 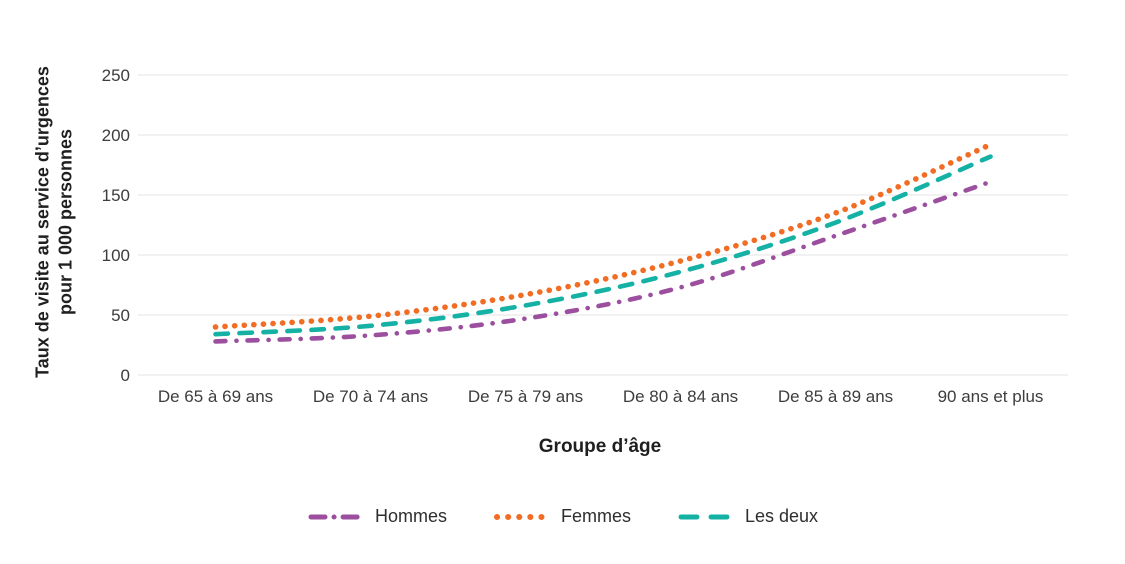 I want to click on y-tick-label-150: 150, so click(x=115, y=195).